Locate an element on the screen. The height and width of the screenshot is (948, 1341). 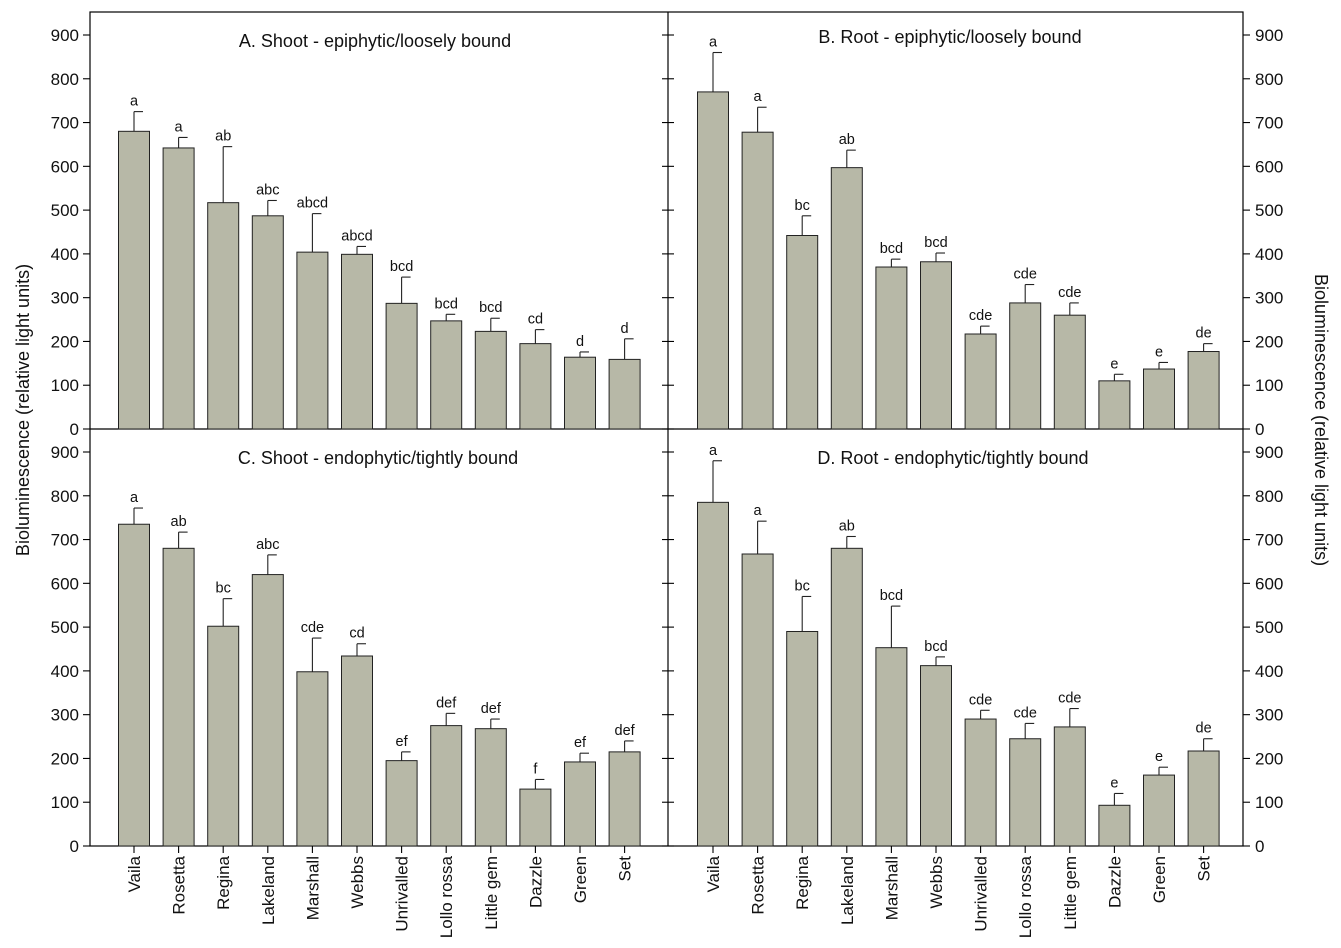
significance-label: ef is located at coordinates (580, 743).